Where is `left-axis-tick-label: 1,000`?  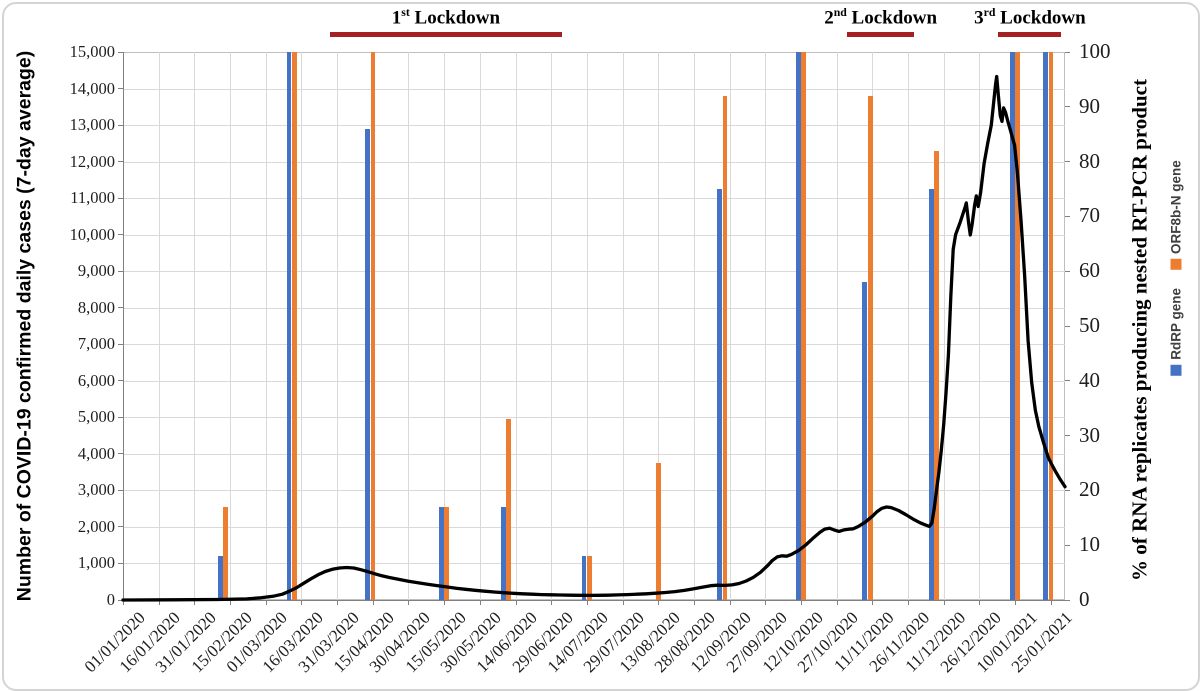 left-axis-tick-label: 1,000 is located at coordinates (96, 563).